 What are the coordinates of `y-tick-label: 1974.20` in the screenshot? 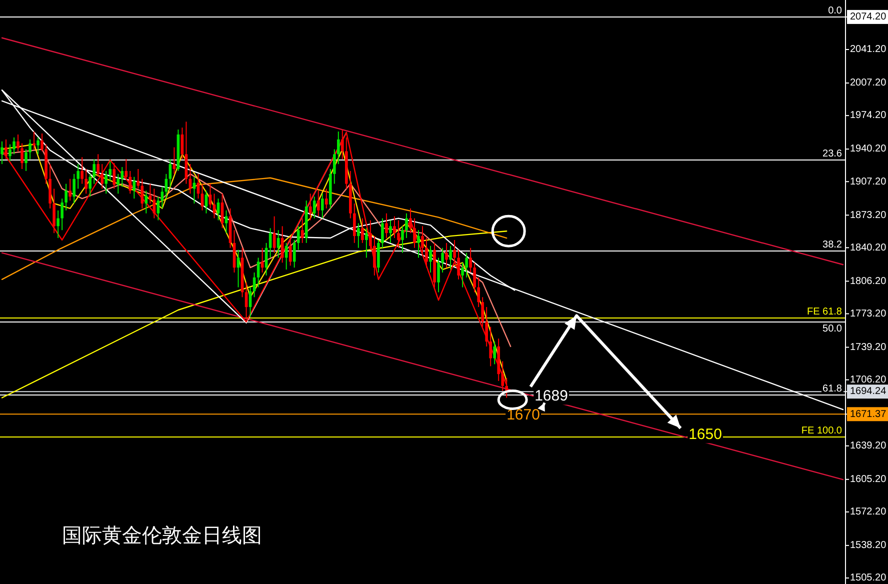 It's located at (868, 116).